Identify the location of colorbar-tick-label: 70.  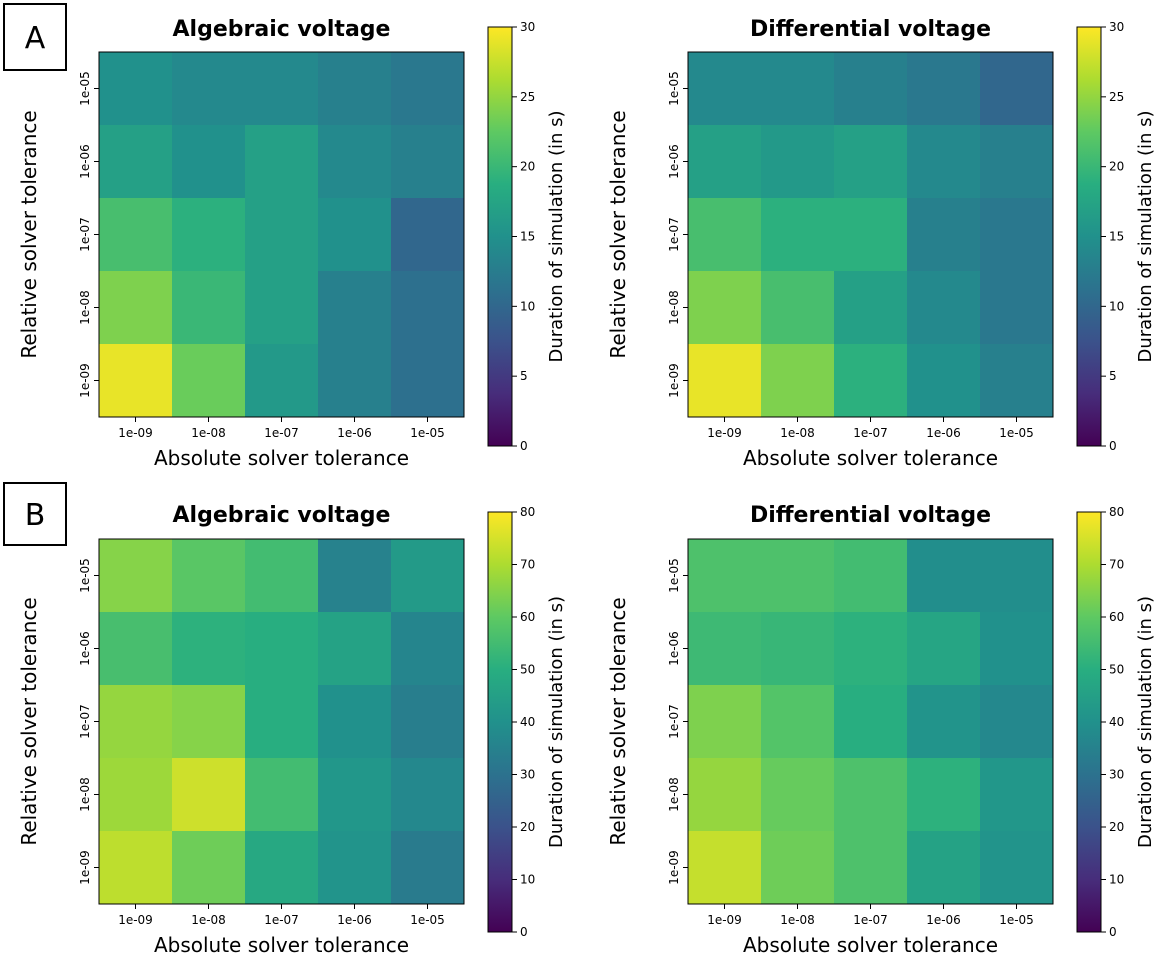
(527, 565).